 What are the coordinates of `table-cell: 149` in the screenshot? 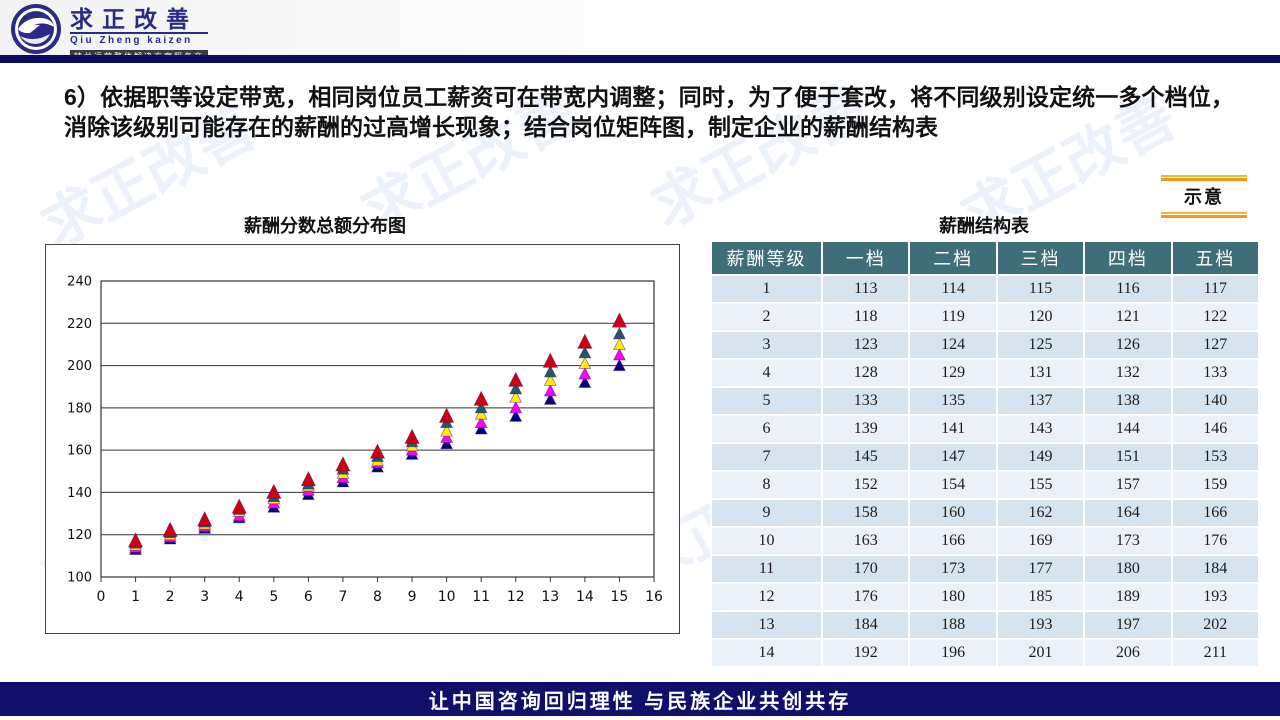 It's located at (1040, 457).